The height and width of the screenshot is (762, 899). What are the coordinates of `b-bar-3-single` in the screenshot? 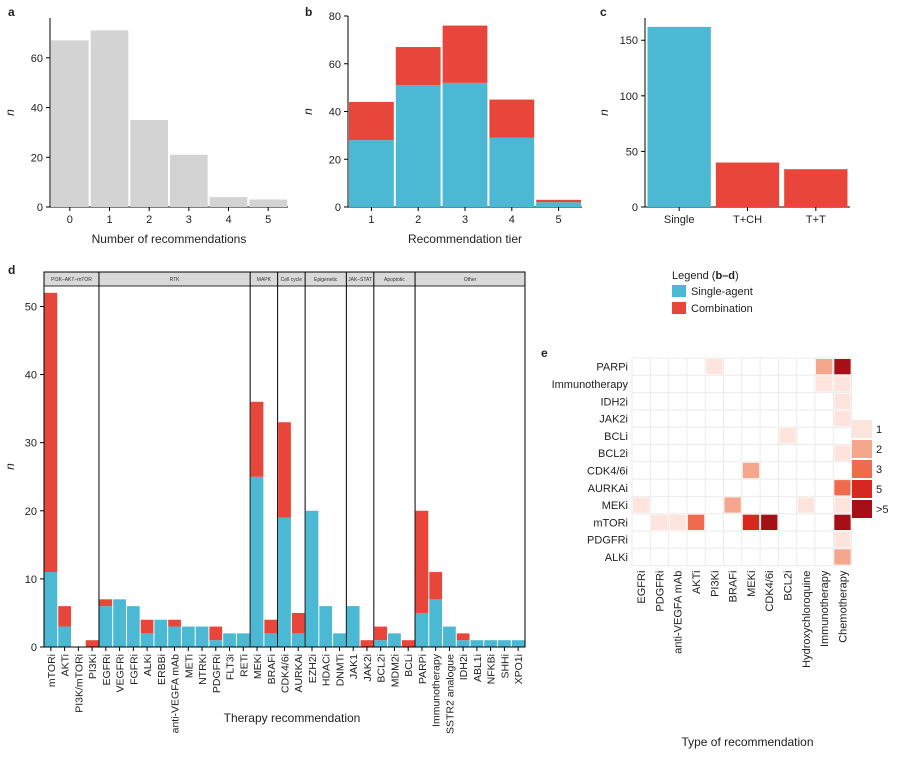 It's located at (465, 144).